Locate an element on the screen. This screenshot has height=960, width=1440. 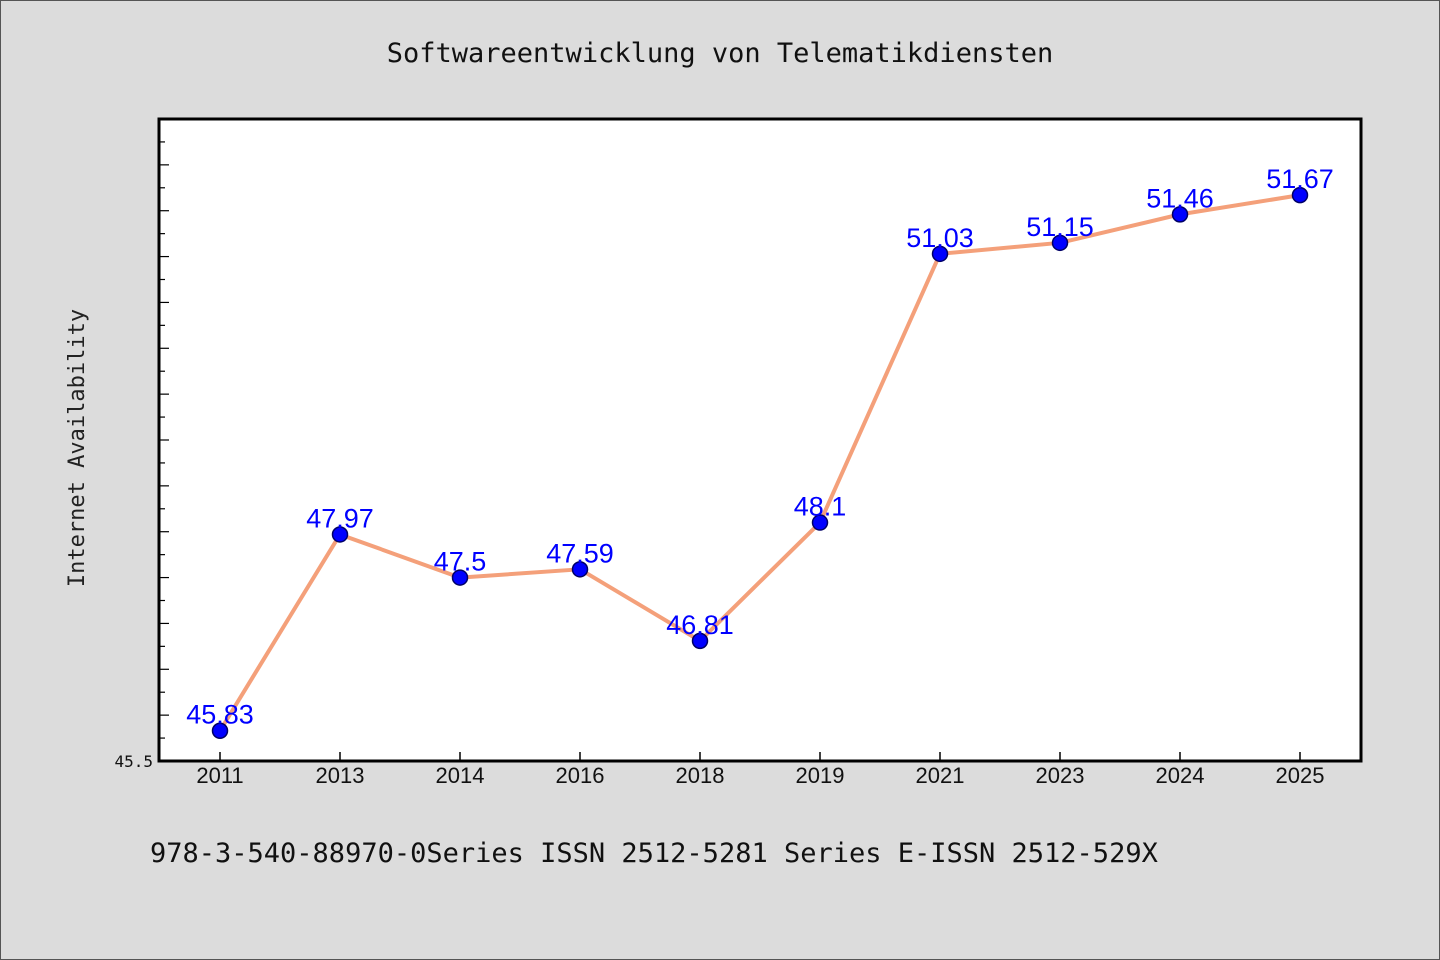
data-label: 47.59 is located at coordinates (580, 553).